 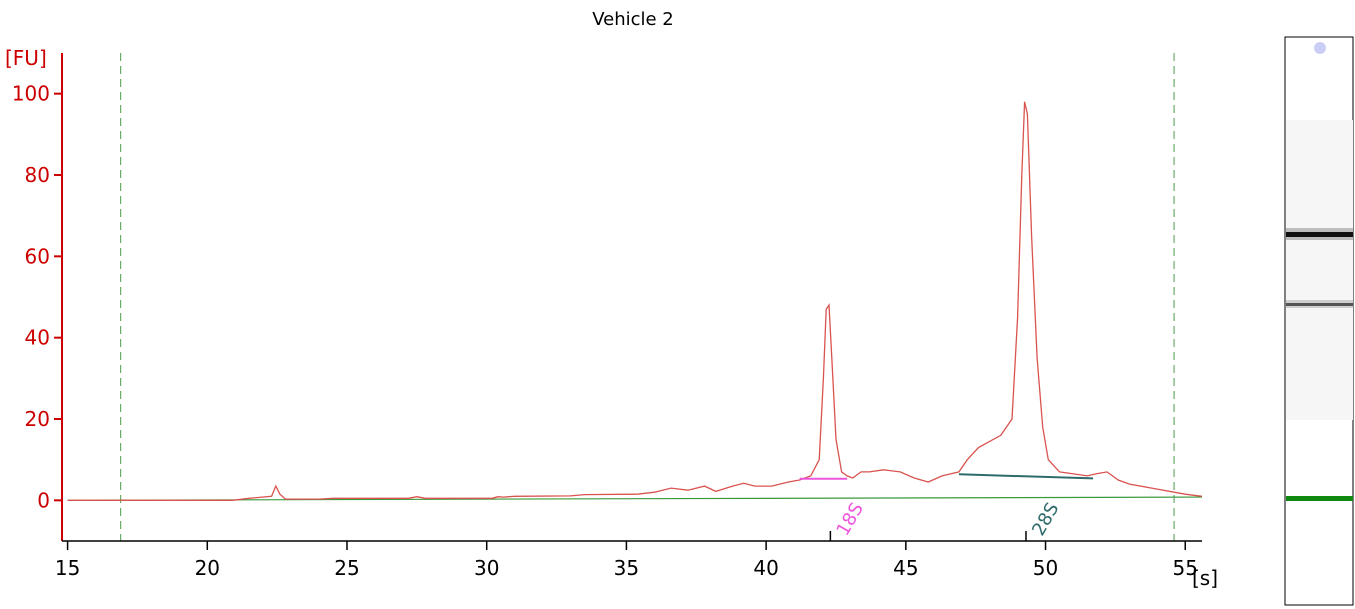 I want to click on y-tick-label: 40, so click(x=37, y=338).